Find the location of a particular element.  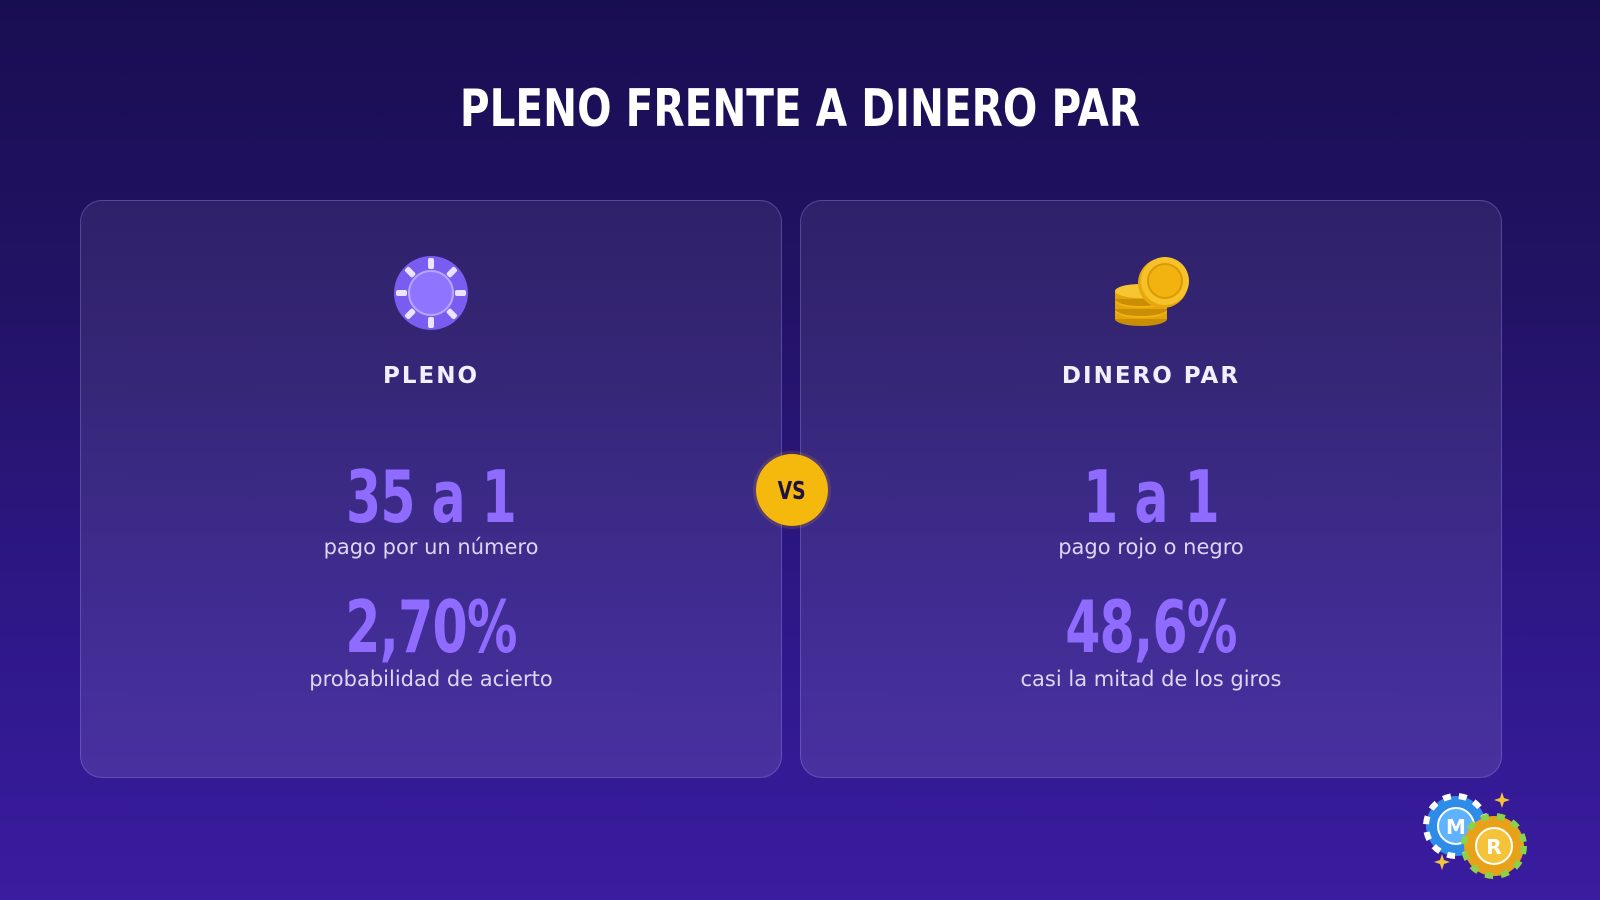

probability-value: 2,70% is located at coordinates (431, 627).